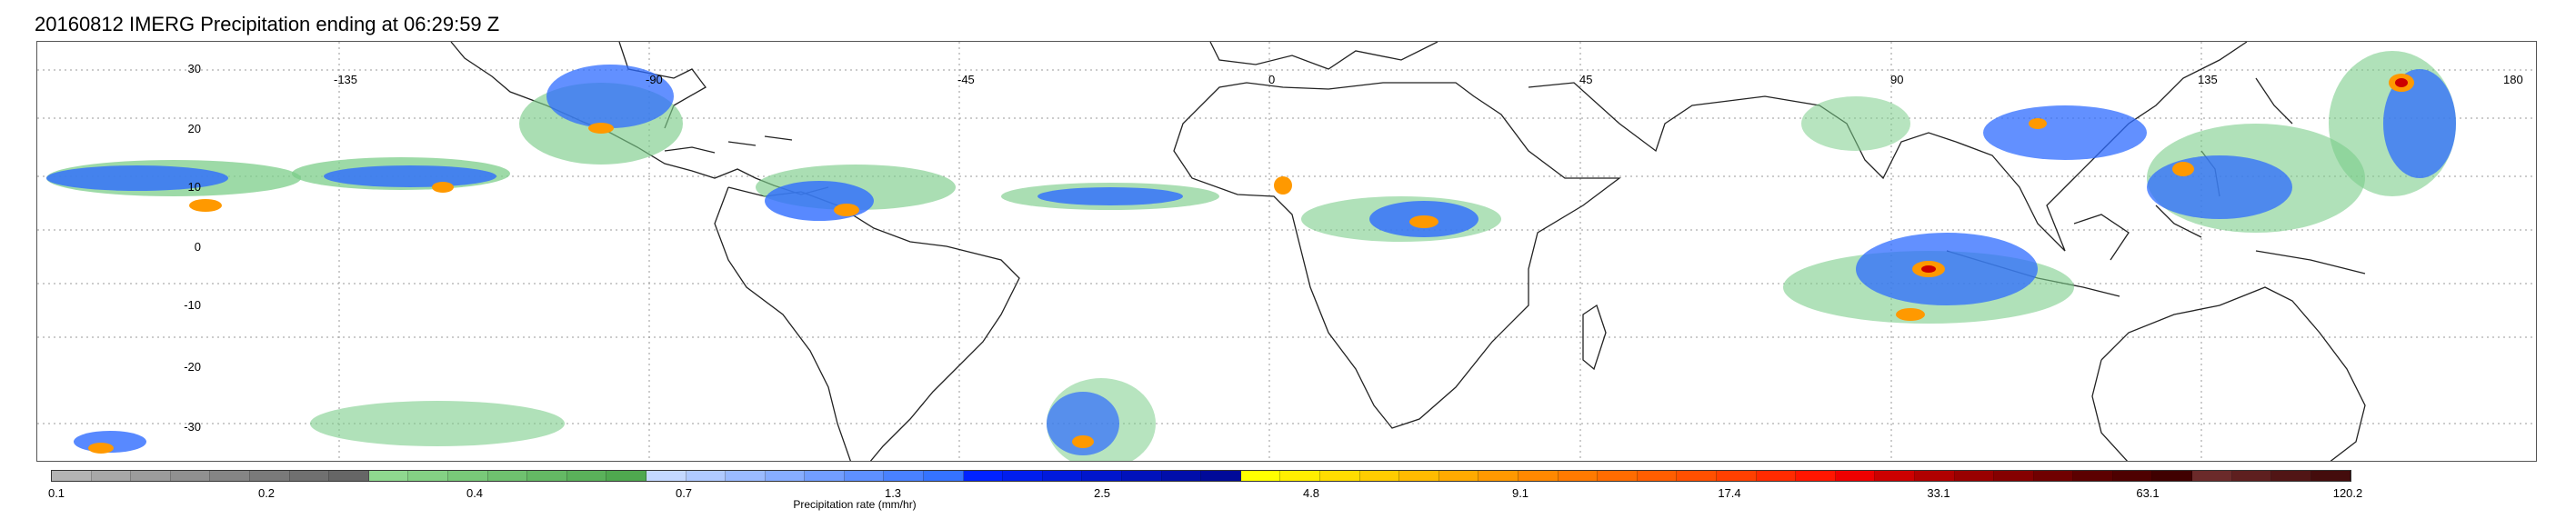  What do you see at coordinates (2228, 373) in the screenshot?
I see `coastline-australia` at bounding box center [2228, 373].